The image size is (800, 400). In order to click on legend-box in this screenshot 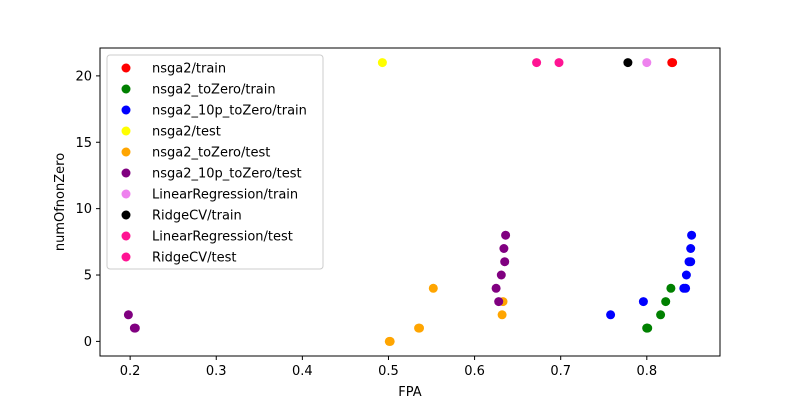, I will do `click(215, 162)`.